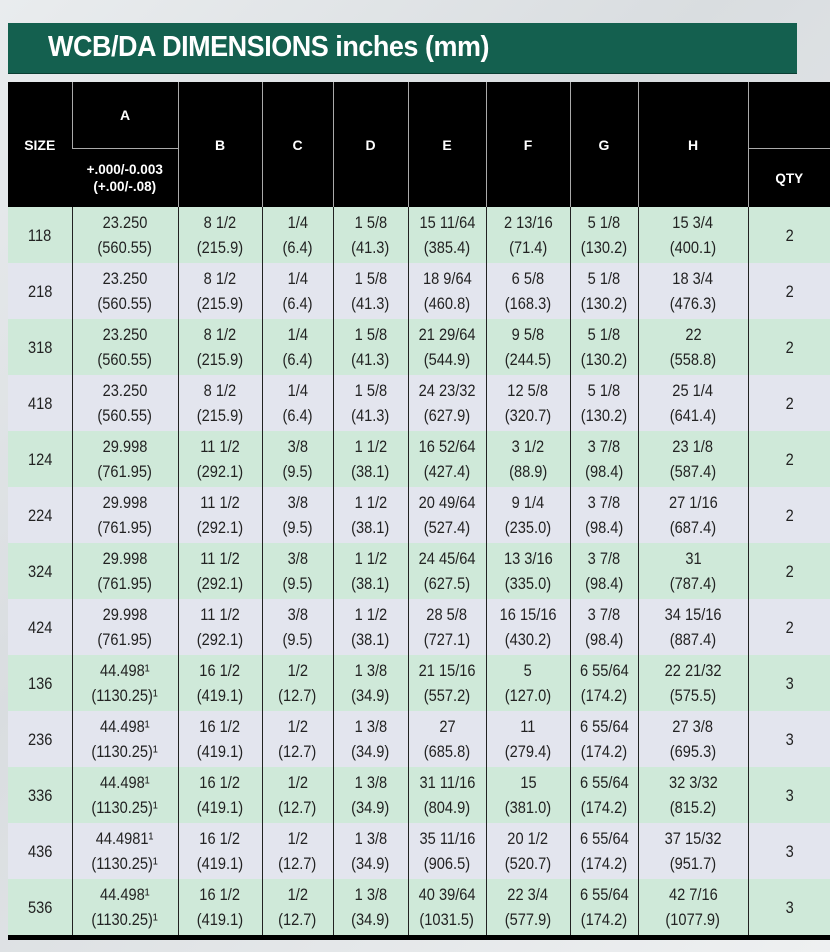 This screenshot has width=830, height=952. I want to click on qty-cell: 2, so click(788, 515).